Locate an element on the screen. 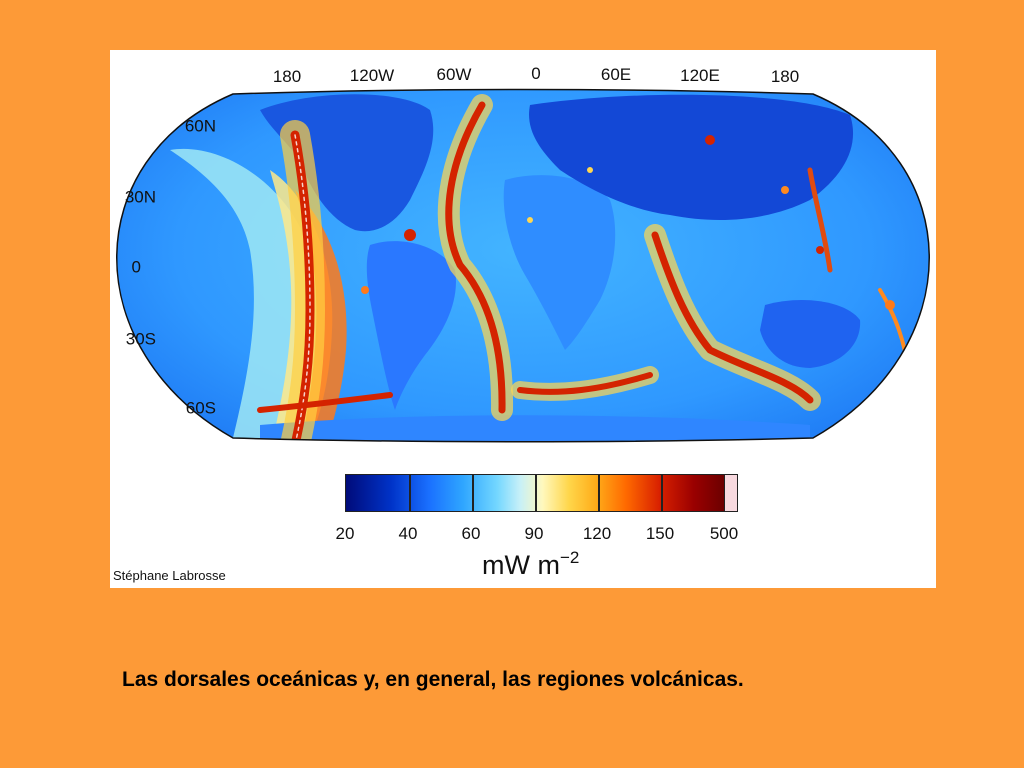 The width and height of the screenshot is (1024, 768). lon-label-180e: 180 is located at coordinates (785, 76).